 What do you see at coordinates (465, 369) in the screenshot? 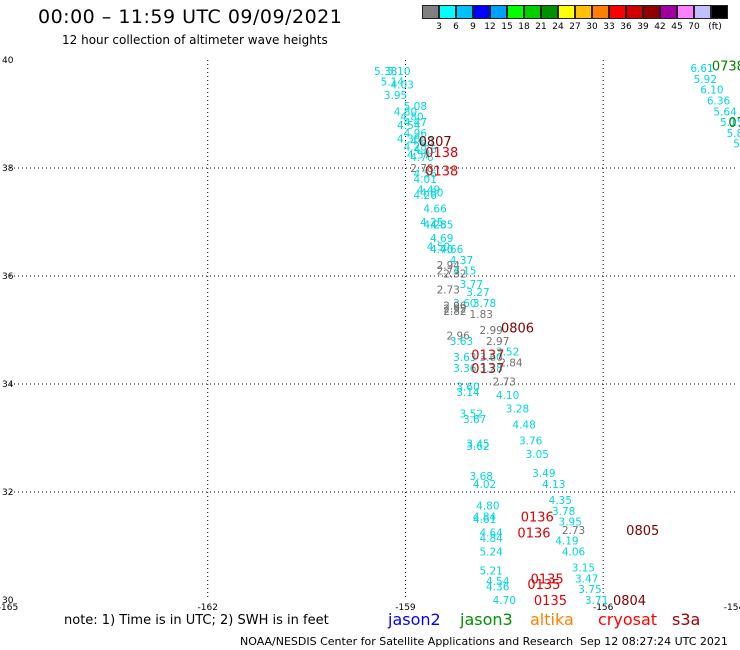
I see `swh-value: 3.36` at bounding box center [465, 369].